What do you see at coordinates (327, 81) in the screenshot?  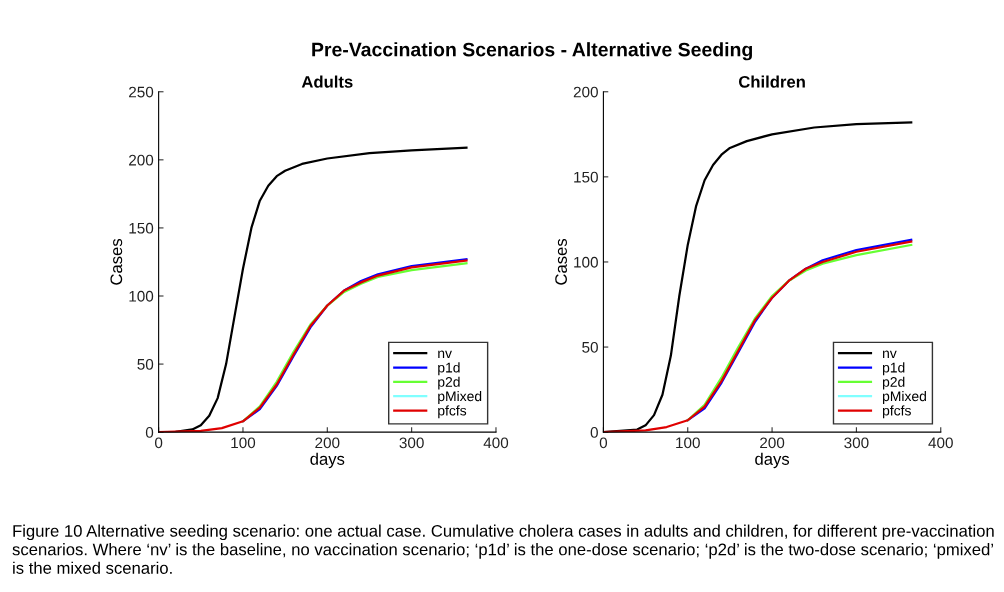 I see `chart-title: Adults` at bounding box center [327, 81].